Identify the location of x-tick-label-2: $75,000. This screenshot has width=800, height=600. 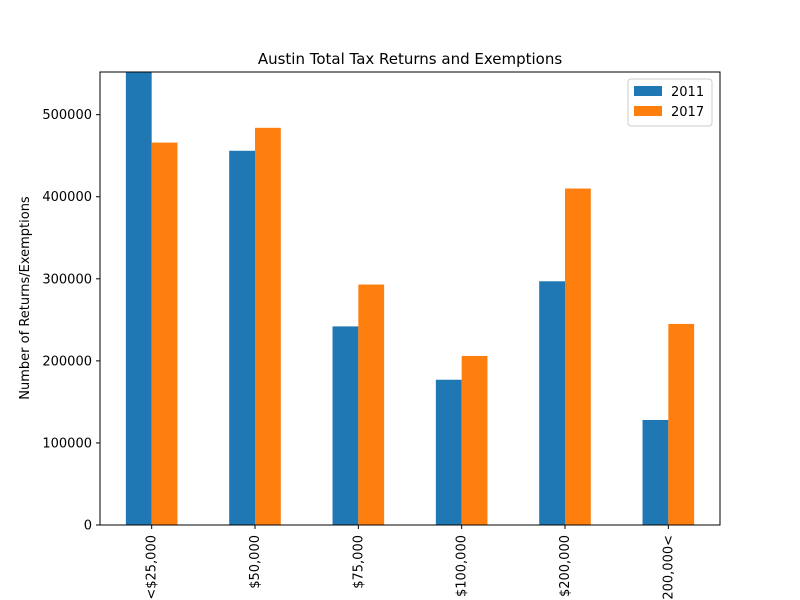
(358, 562).